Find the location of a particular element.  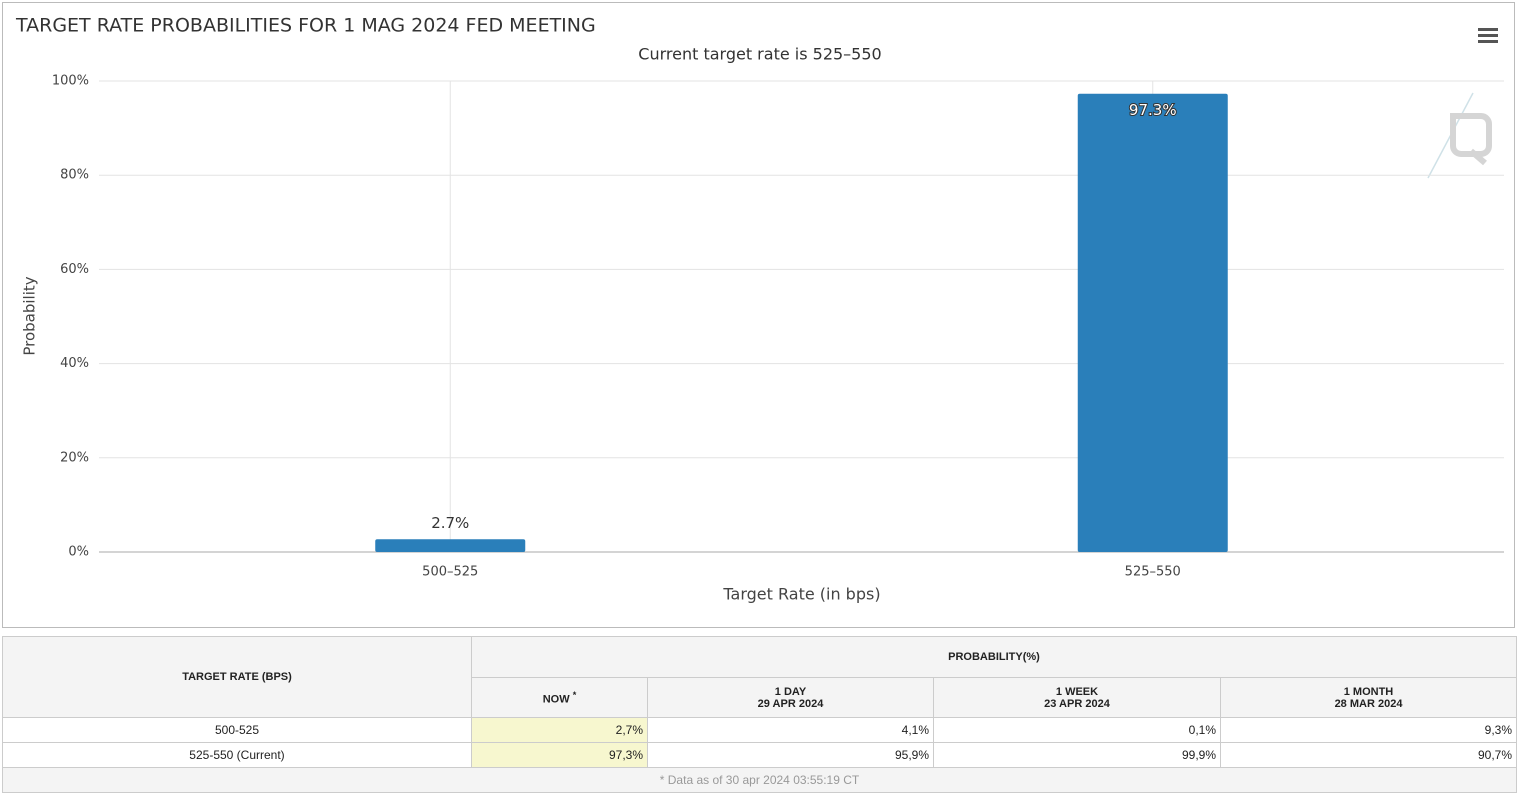

cell: 97,3% is located at coordinates (559, 755).